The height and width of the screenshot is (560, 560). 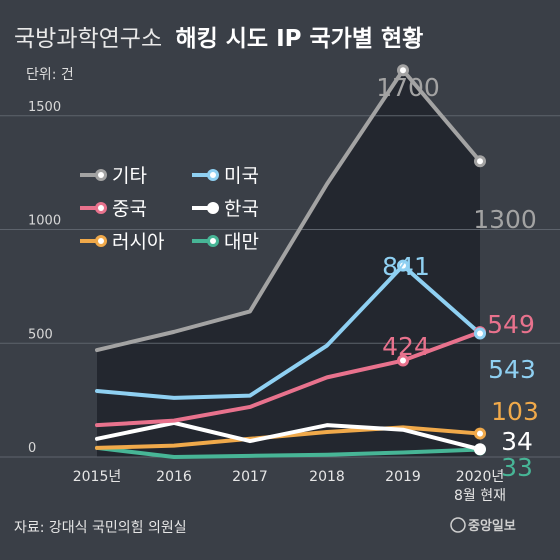 I want to click on y-tick-label-500: 500, so click(x=40, y=334).